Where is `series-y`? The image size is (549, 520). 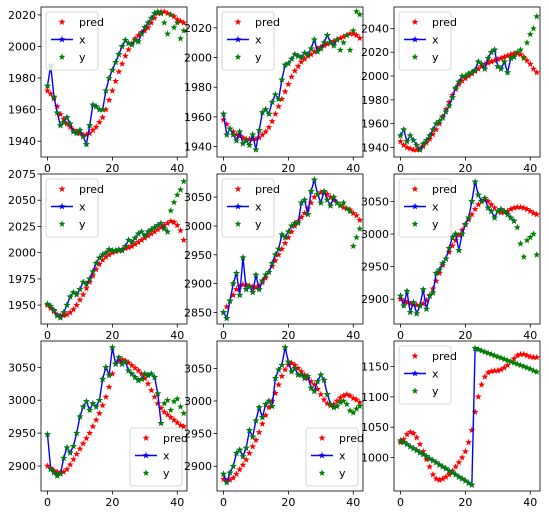 series-y is located at coordinates (291, 249).